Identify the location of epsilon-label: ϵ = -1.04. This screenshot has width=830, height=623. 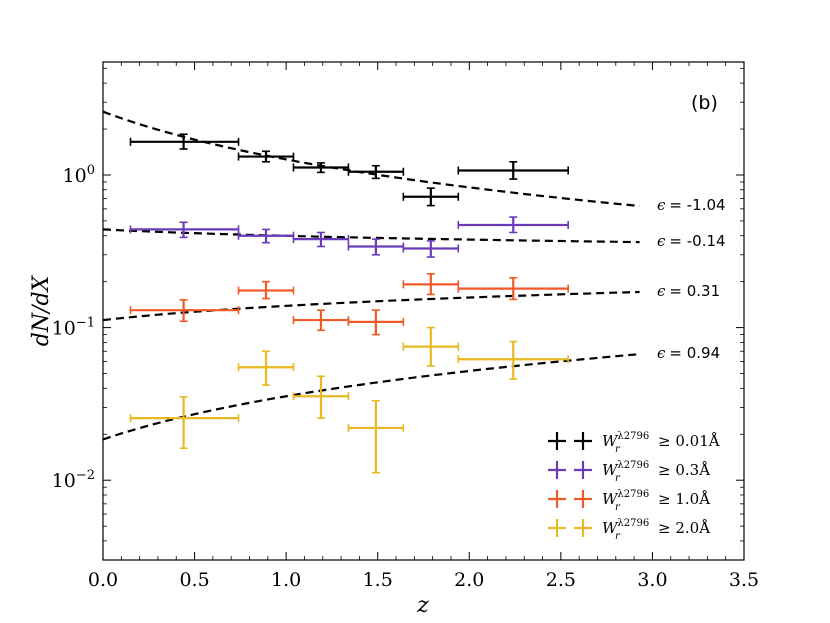
(691, 205).